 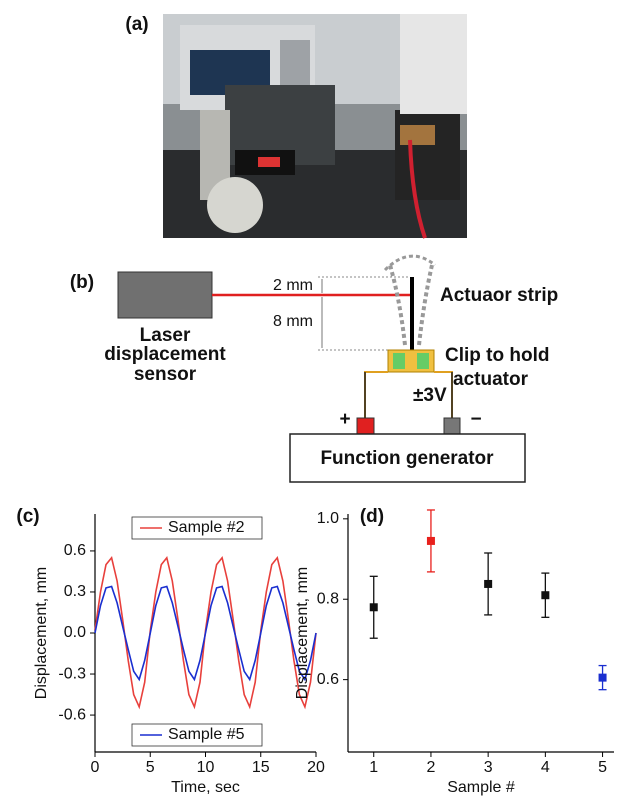 What do you see at coordinates (328, 518) in the screenshot?
I see `y-tick-label: 1.0` at bounding box center [328, 518].